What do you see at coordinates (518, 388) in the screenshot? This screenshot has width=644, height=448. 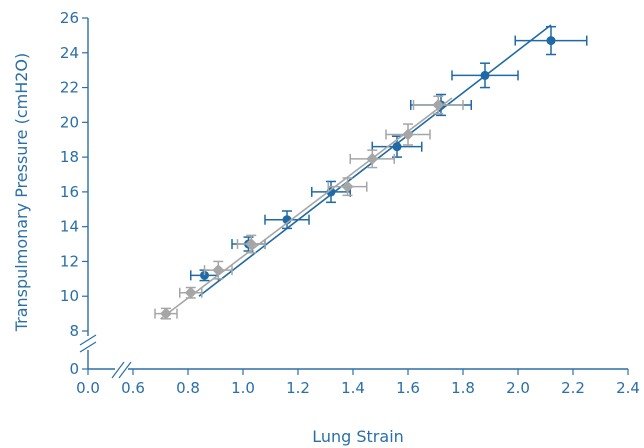 I see `x-tick-label: 2.0` at bounding box center [518, 388].